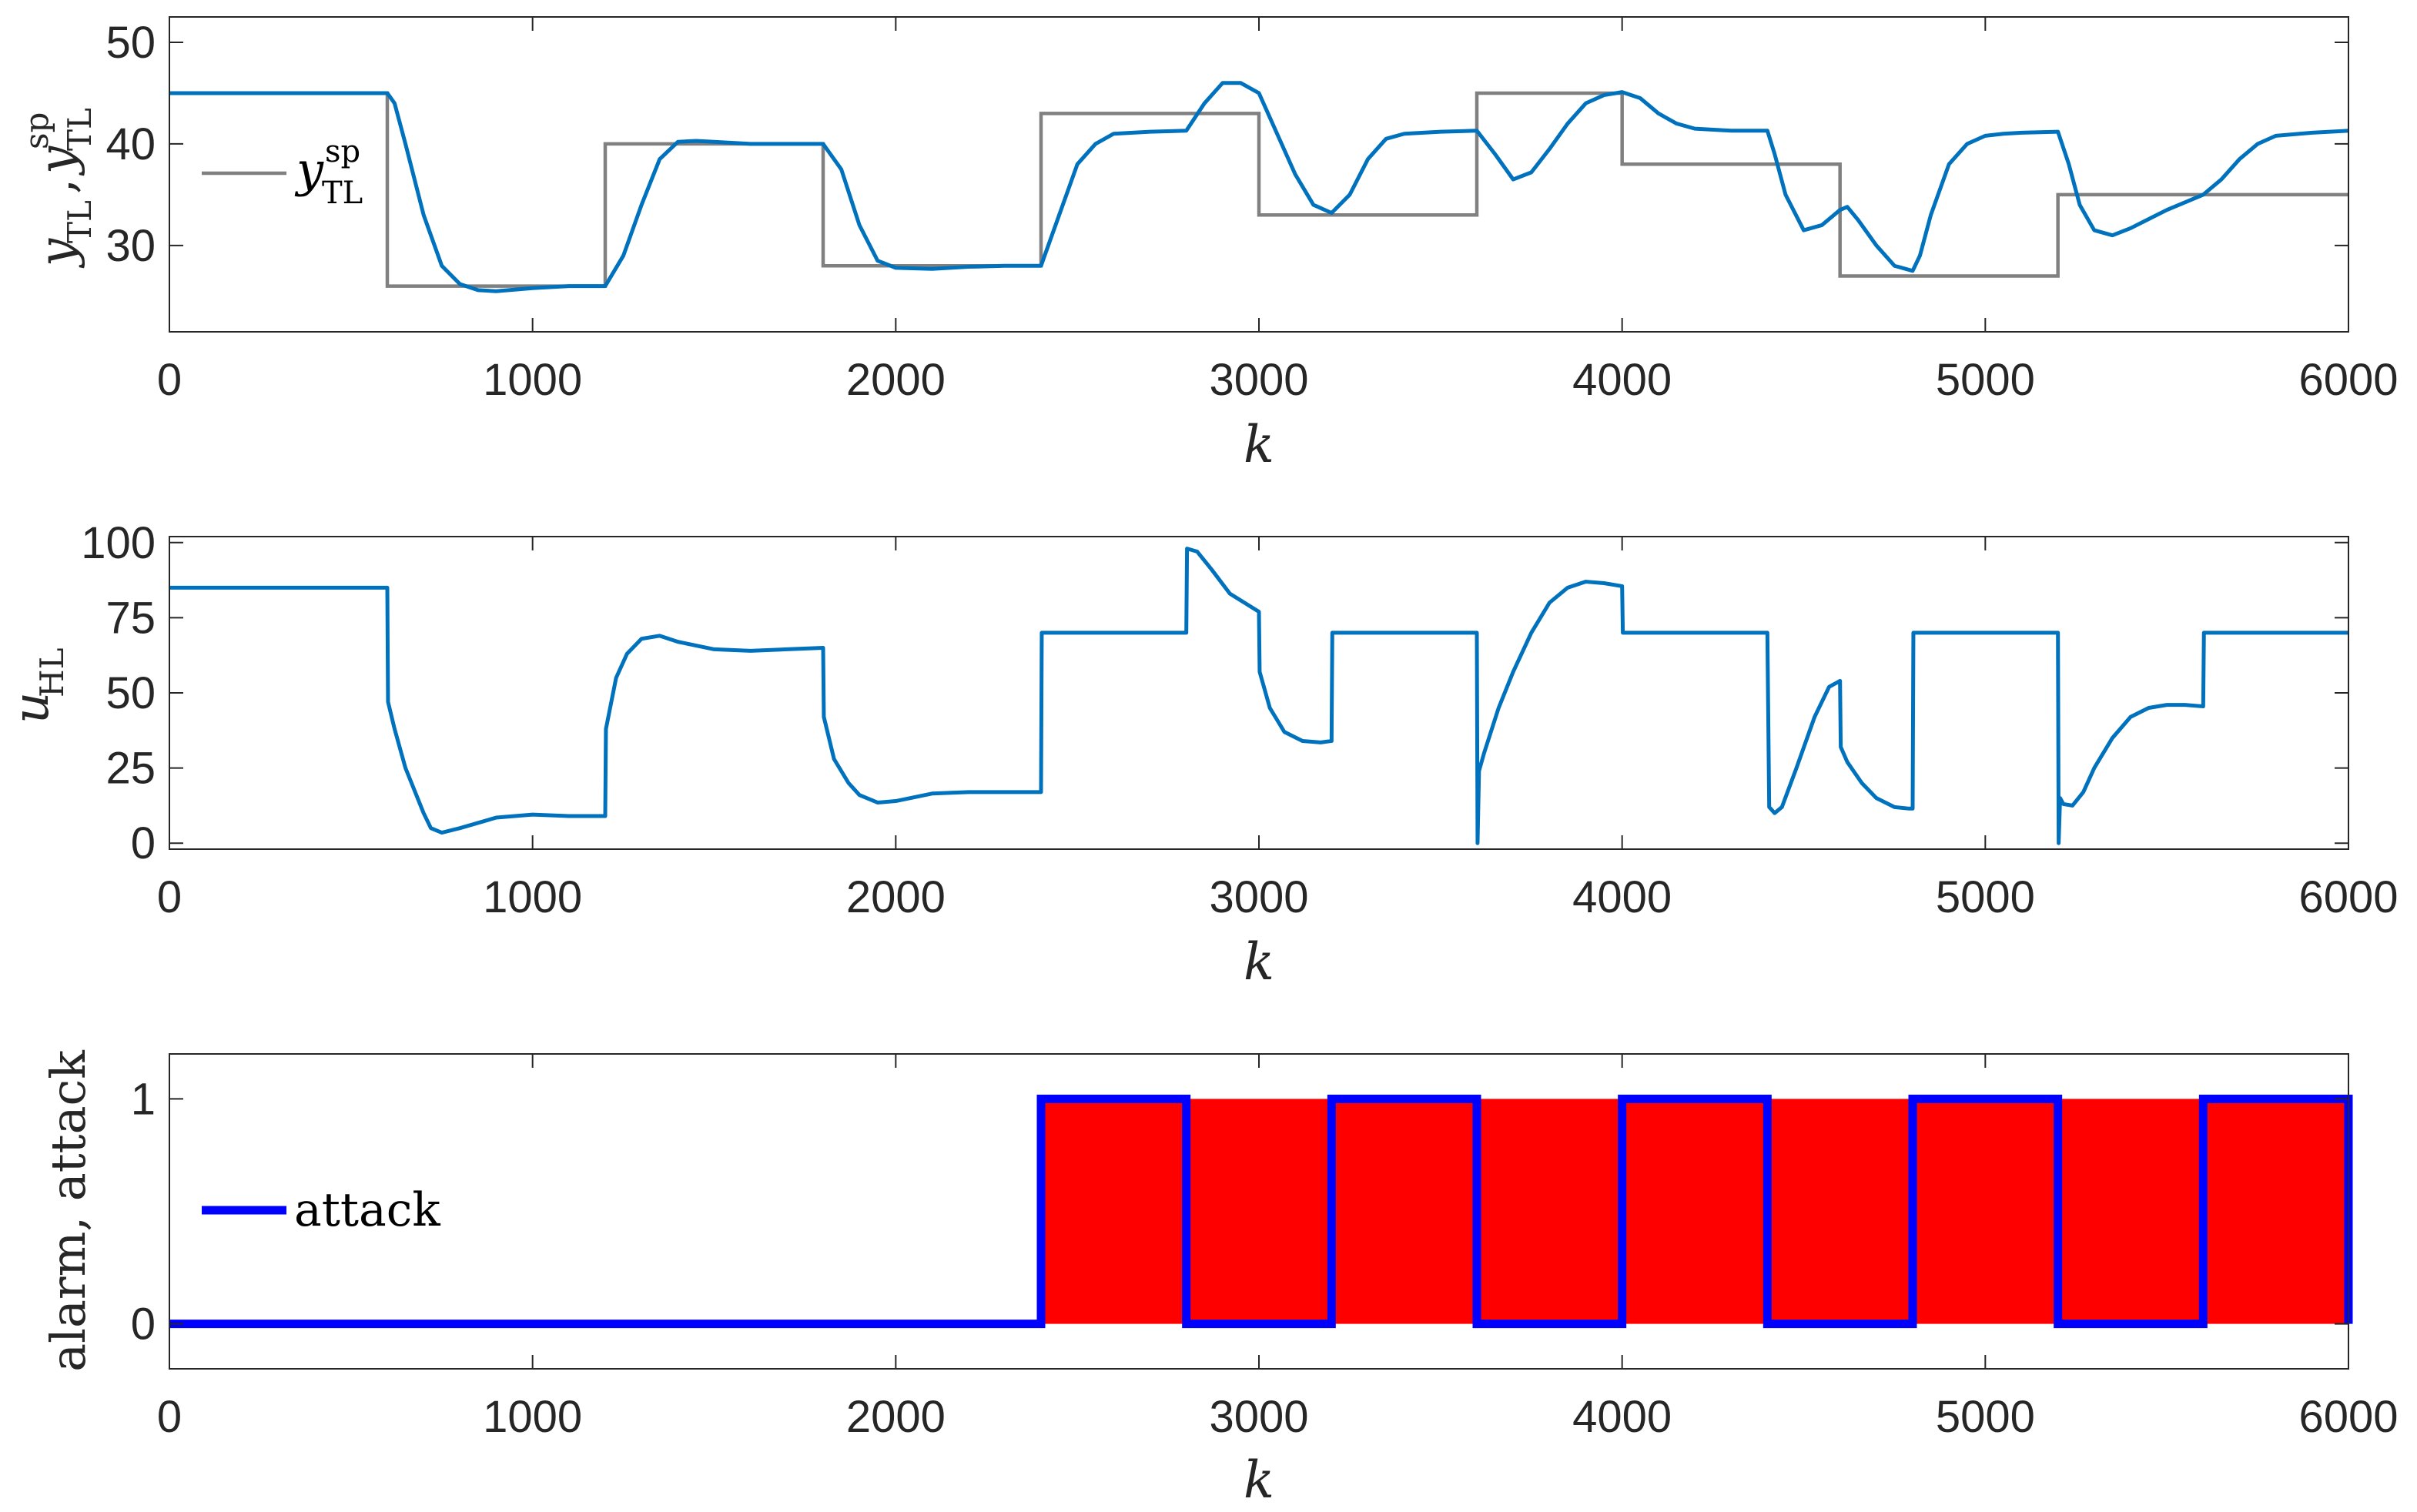 The image size is (2417, 1512). Describe the element at coordinates (52, 672) in the screenshot. I see `middle-ylabel-sub: HL` at that location.